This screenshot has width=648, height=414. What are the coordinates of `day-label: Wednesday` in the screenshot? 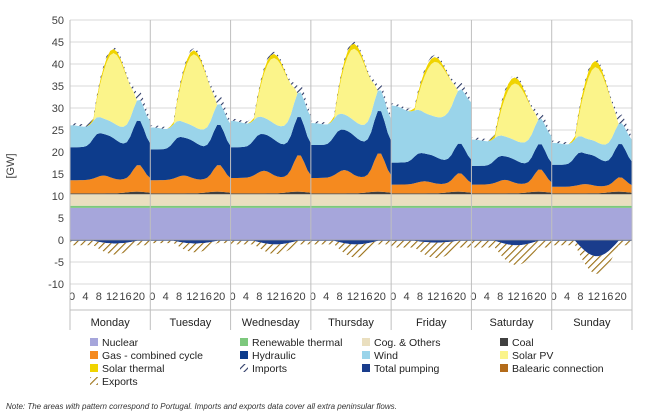 It's located at (271, 323).